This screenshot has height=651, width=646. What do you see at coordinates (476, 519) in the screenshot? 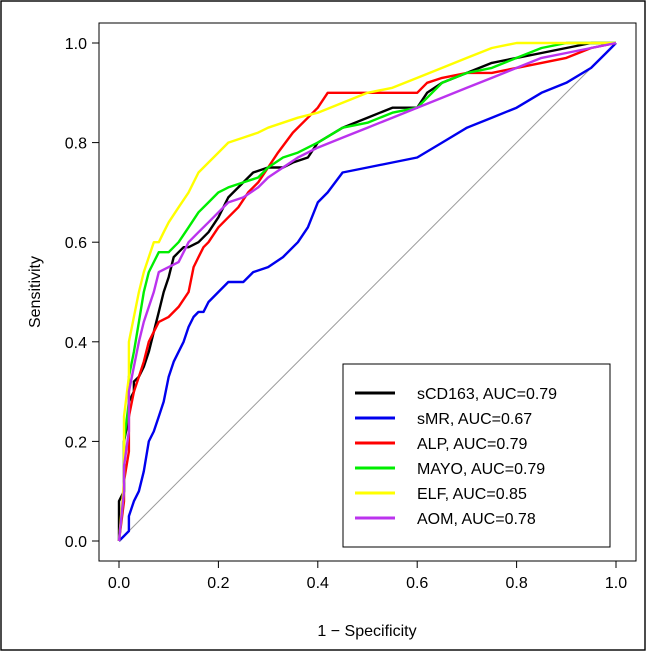
I see `legend-label: AOM, AUC=0.78` at bounding box center [476, 519].